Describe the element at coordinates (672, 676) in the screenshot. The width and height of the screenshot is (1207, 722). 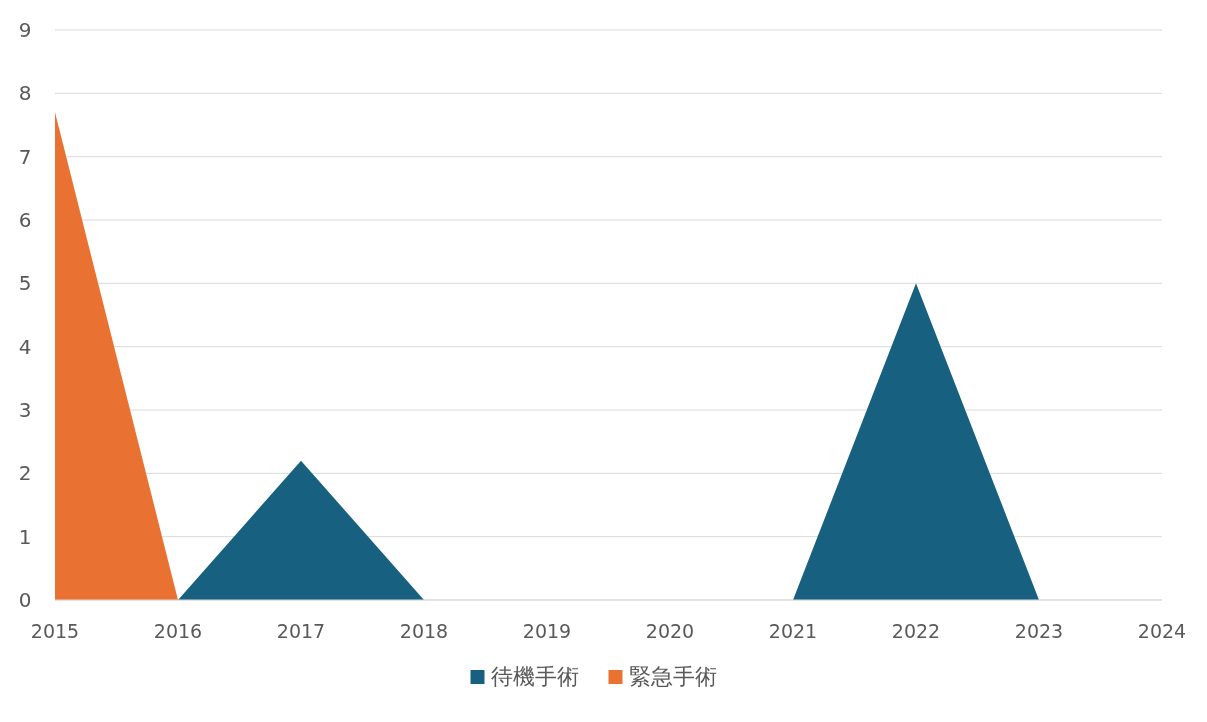
I see `legend-label: 緊急手術` at that location.